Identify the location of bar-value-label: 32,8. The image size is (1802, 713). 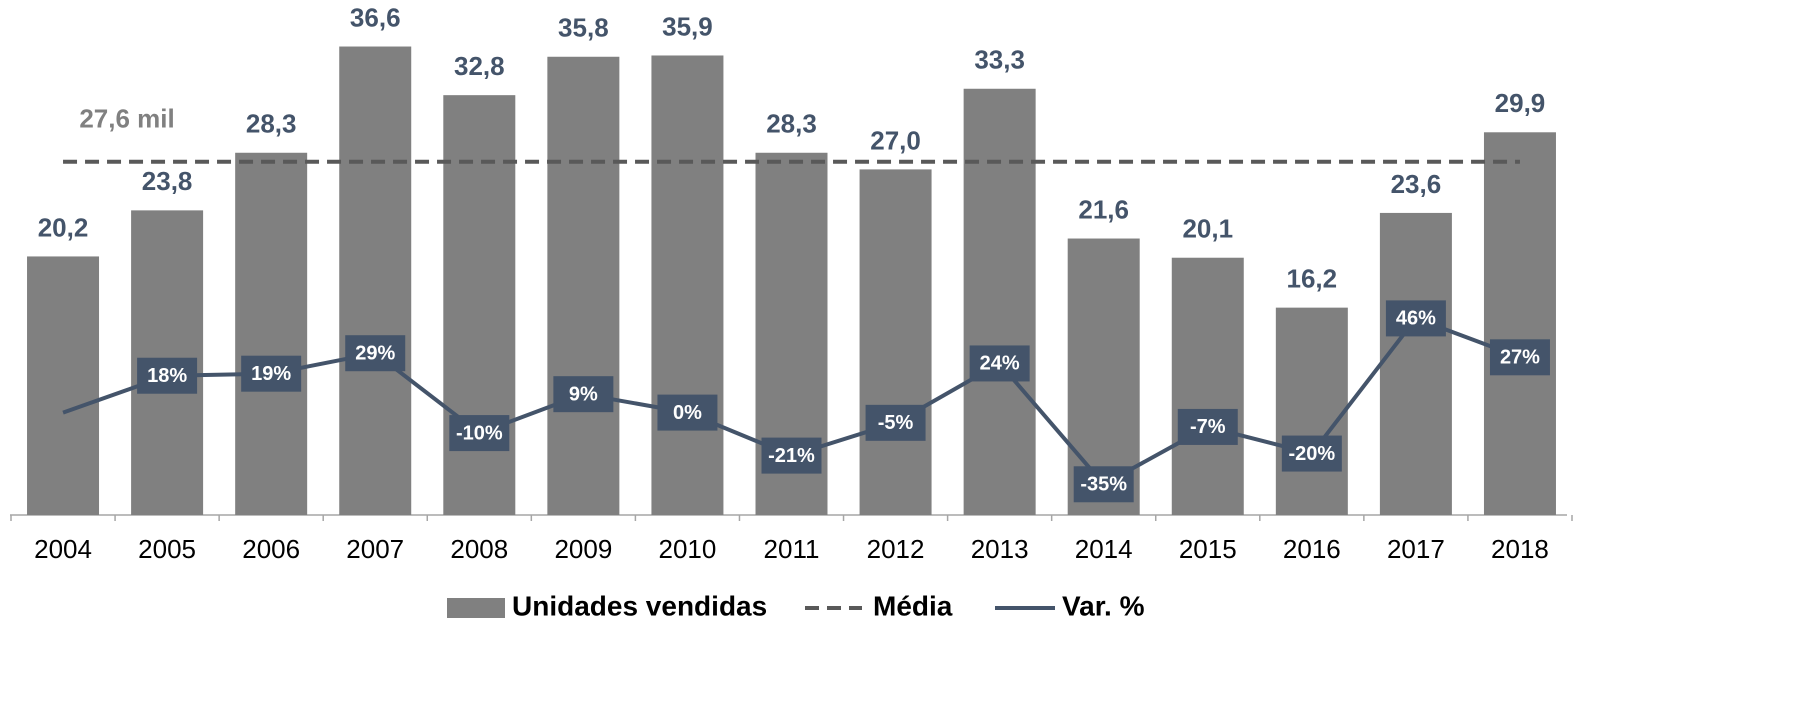
(479, 66).